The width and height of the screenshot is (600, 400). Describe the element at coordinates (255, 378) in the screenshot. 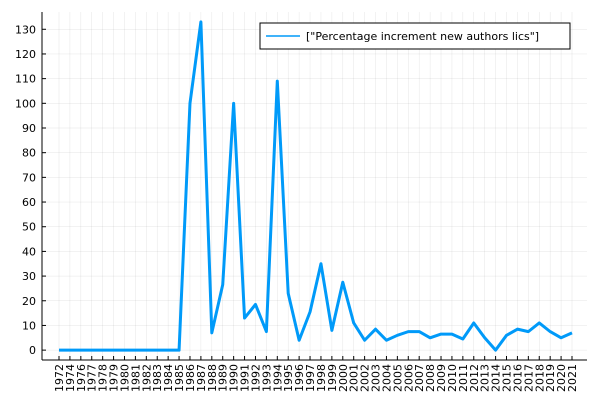

I see `x-tick-label: 1992` at that location.